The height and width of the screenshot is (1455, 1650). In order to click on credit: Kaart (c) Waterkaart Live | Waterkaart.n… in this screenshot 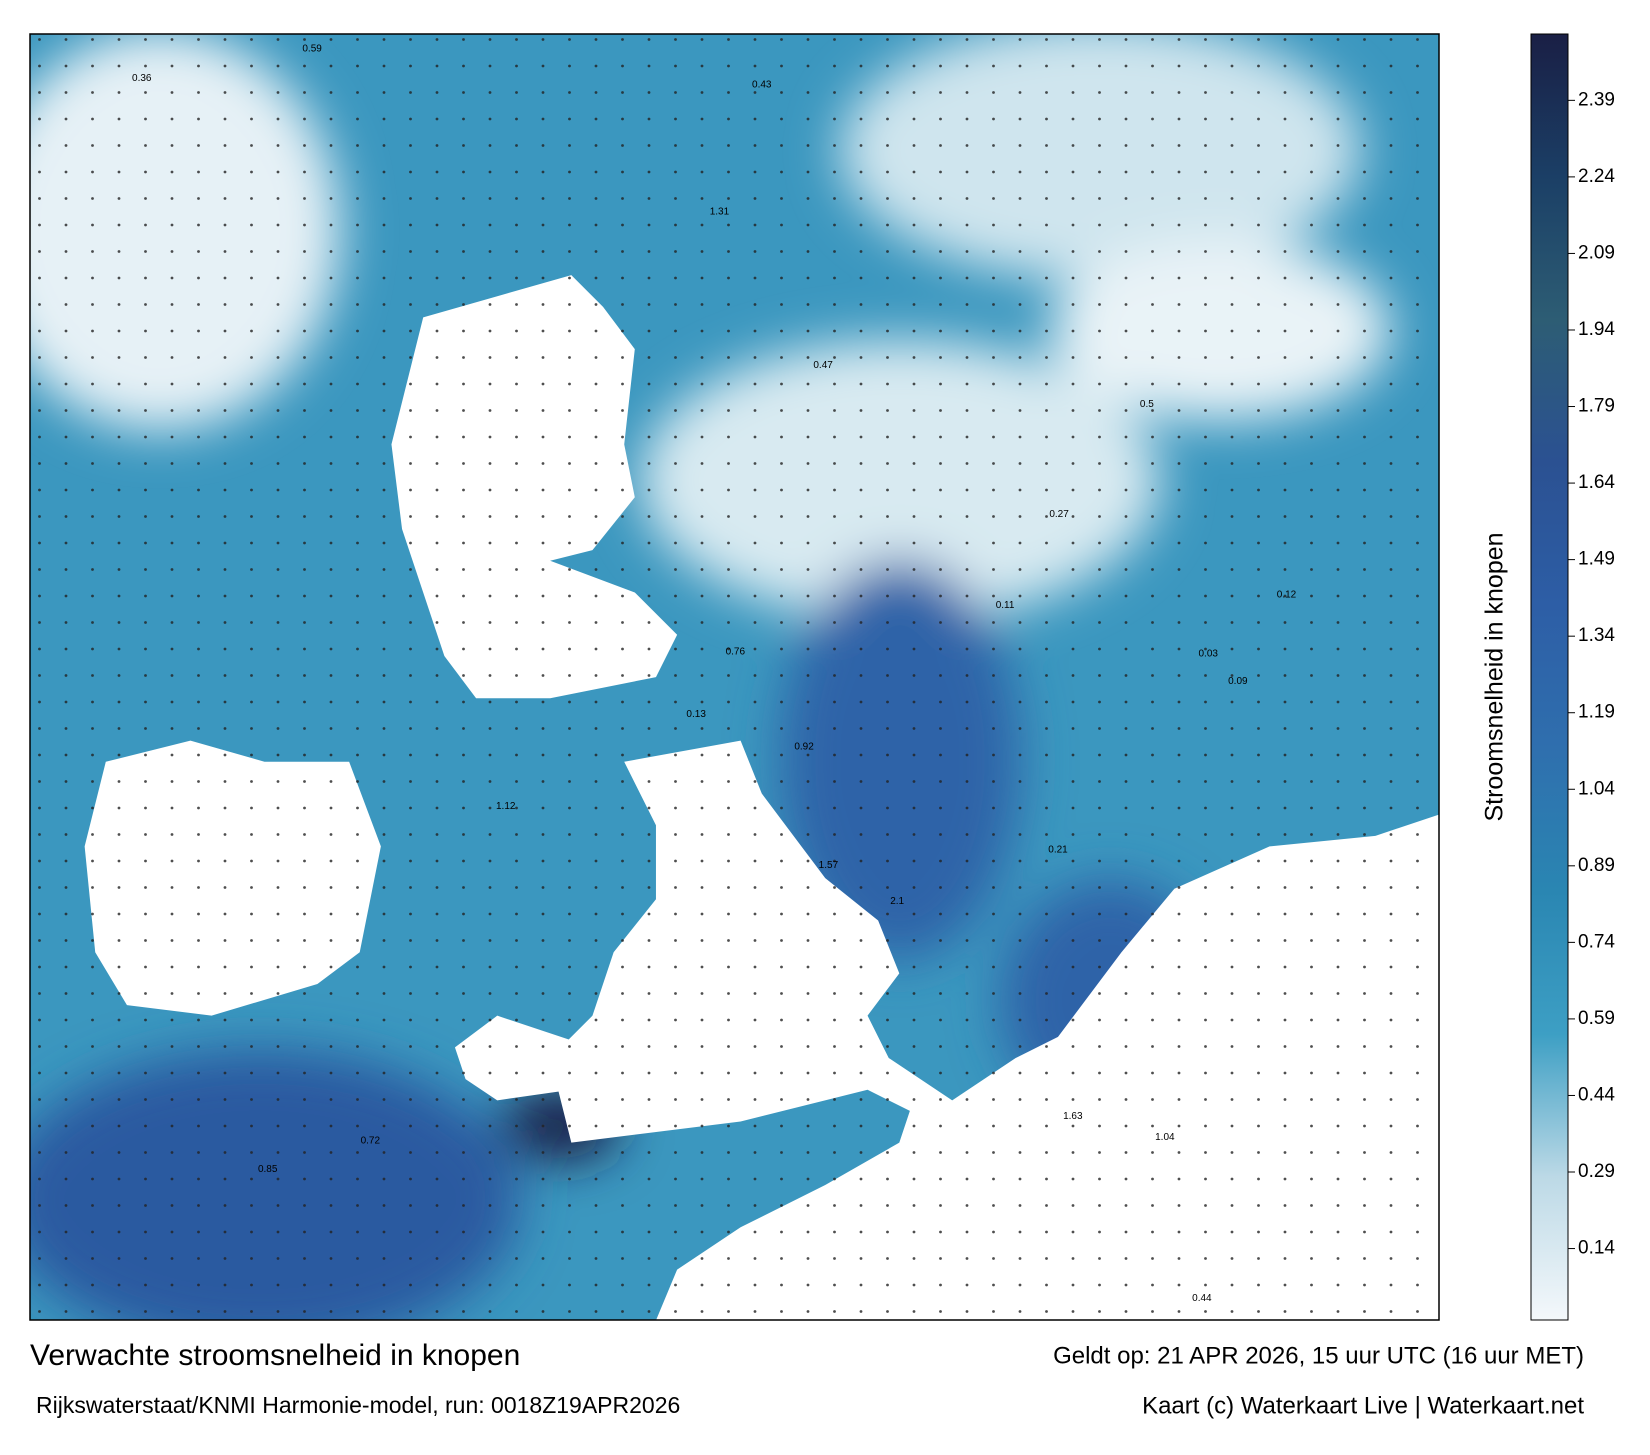, I will do `click(1363, 1405)`.